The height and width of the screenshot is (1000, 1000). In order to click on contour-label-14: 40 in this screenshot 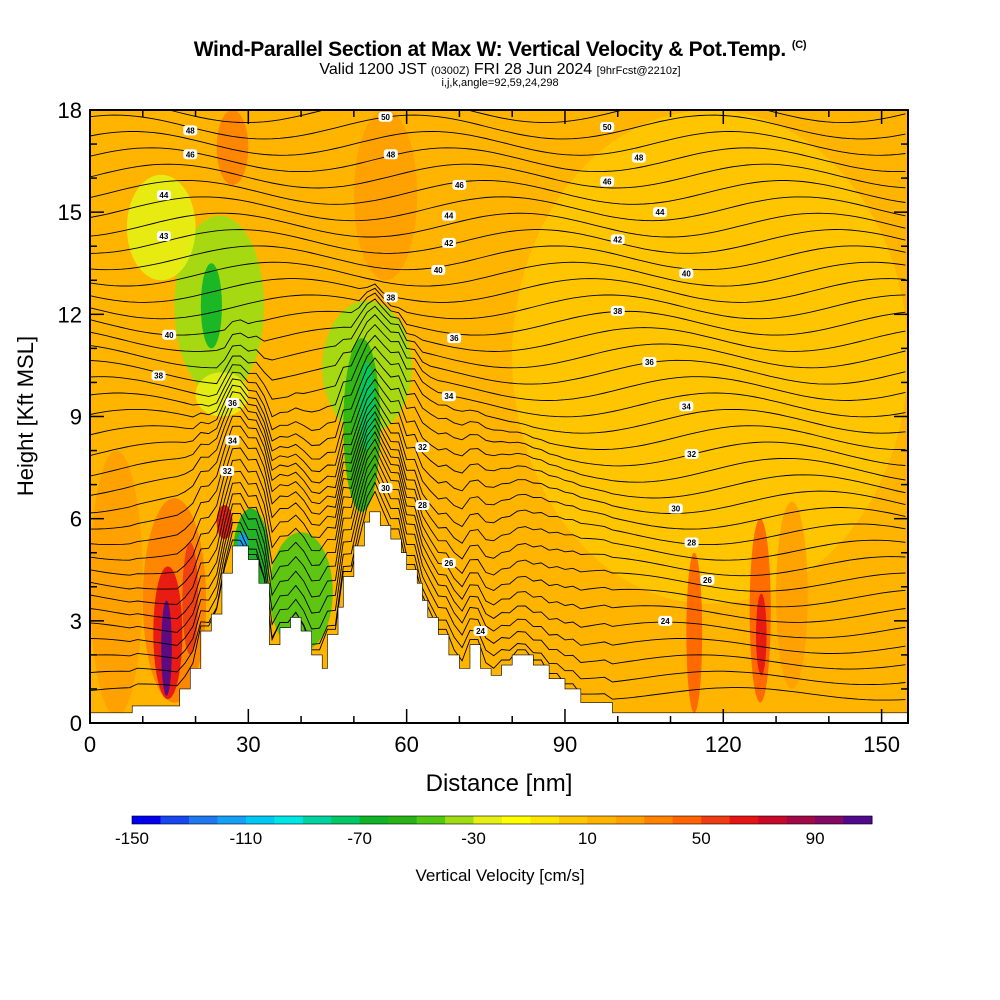, I will do `click(438, 270)`.